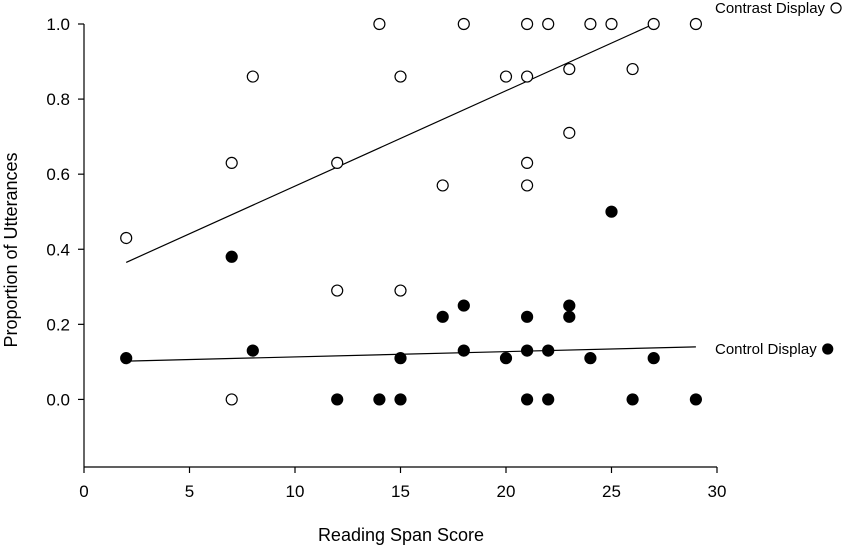 The width and height of the screenshot is (863, 549). I want to click on x-tick-label: 25, so click(611, 491).